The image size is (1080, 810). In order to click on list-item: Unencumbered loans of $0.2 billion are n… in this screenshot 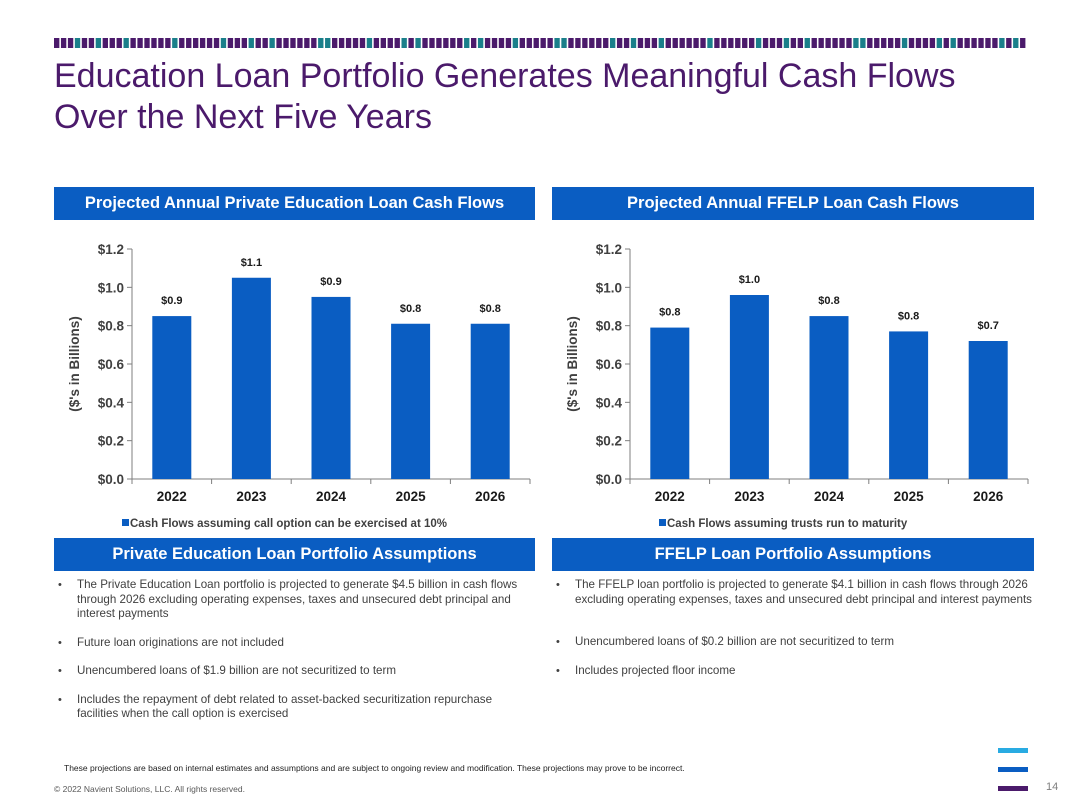, I will do `click(793, 642)`.